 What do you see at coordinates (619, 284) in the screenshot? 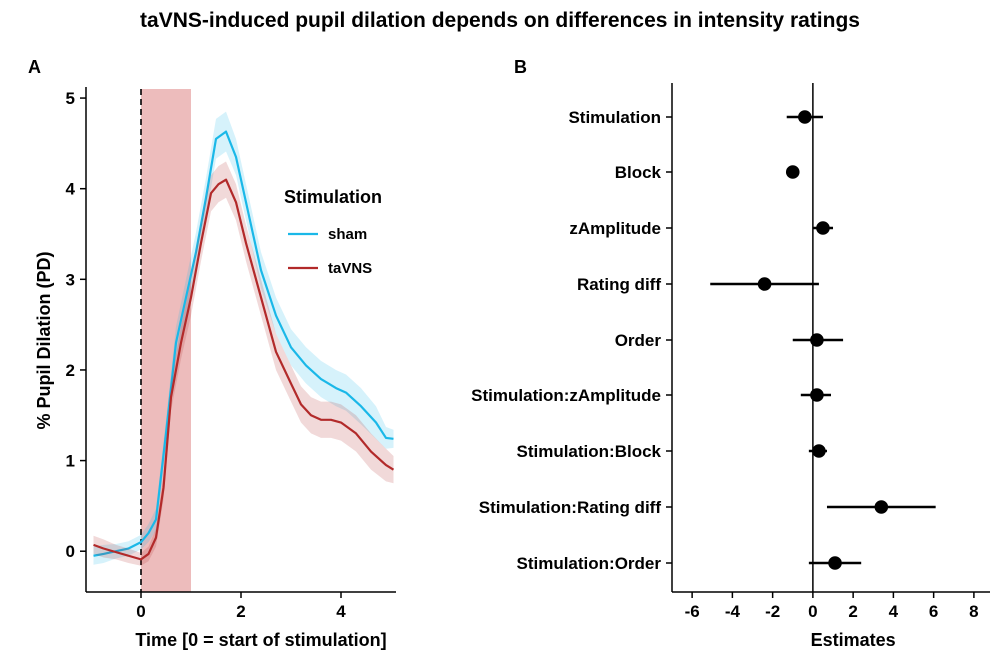
I see `category-label-rating-diff: Rating diff` at bounding box center [619, 284].